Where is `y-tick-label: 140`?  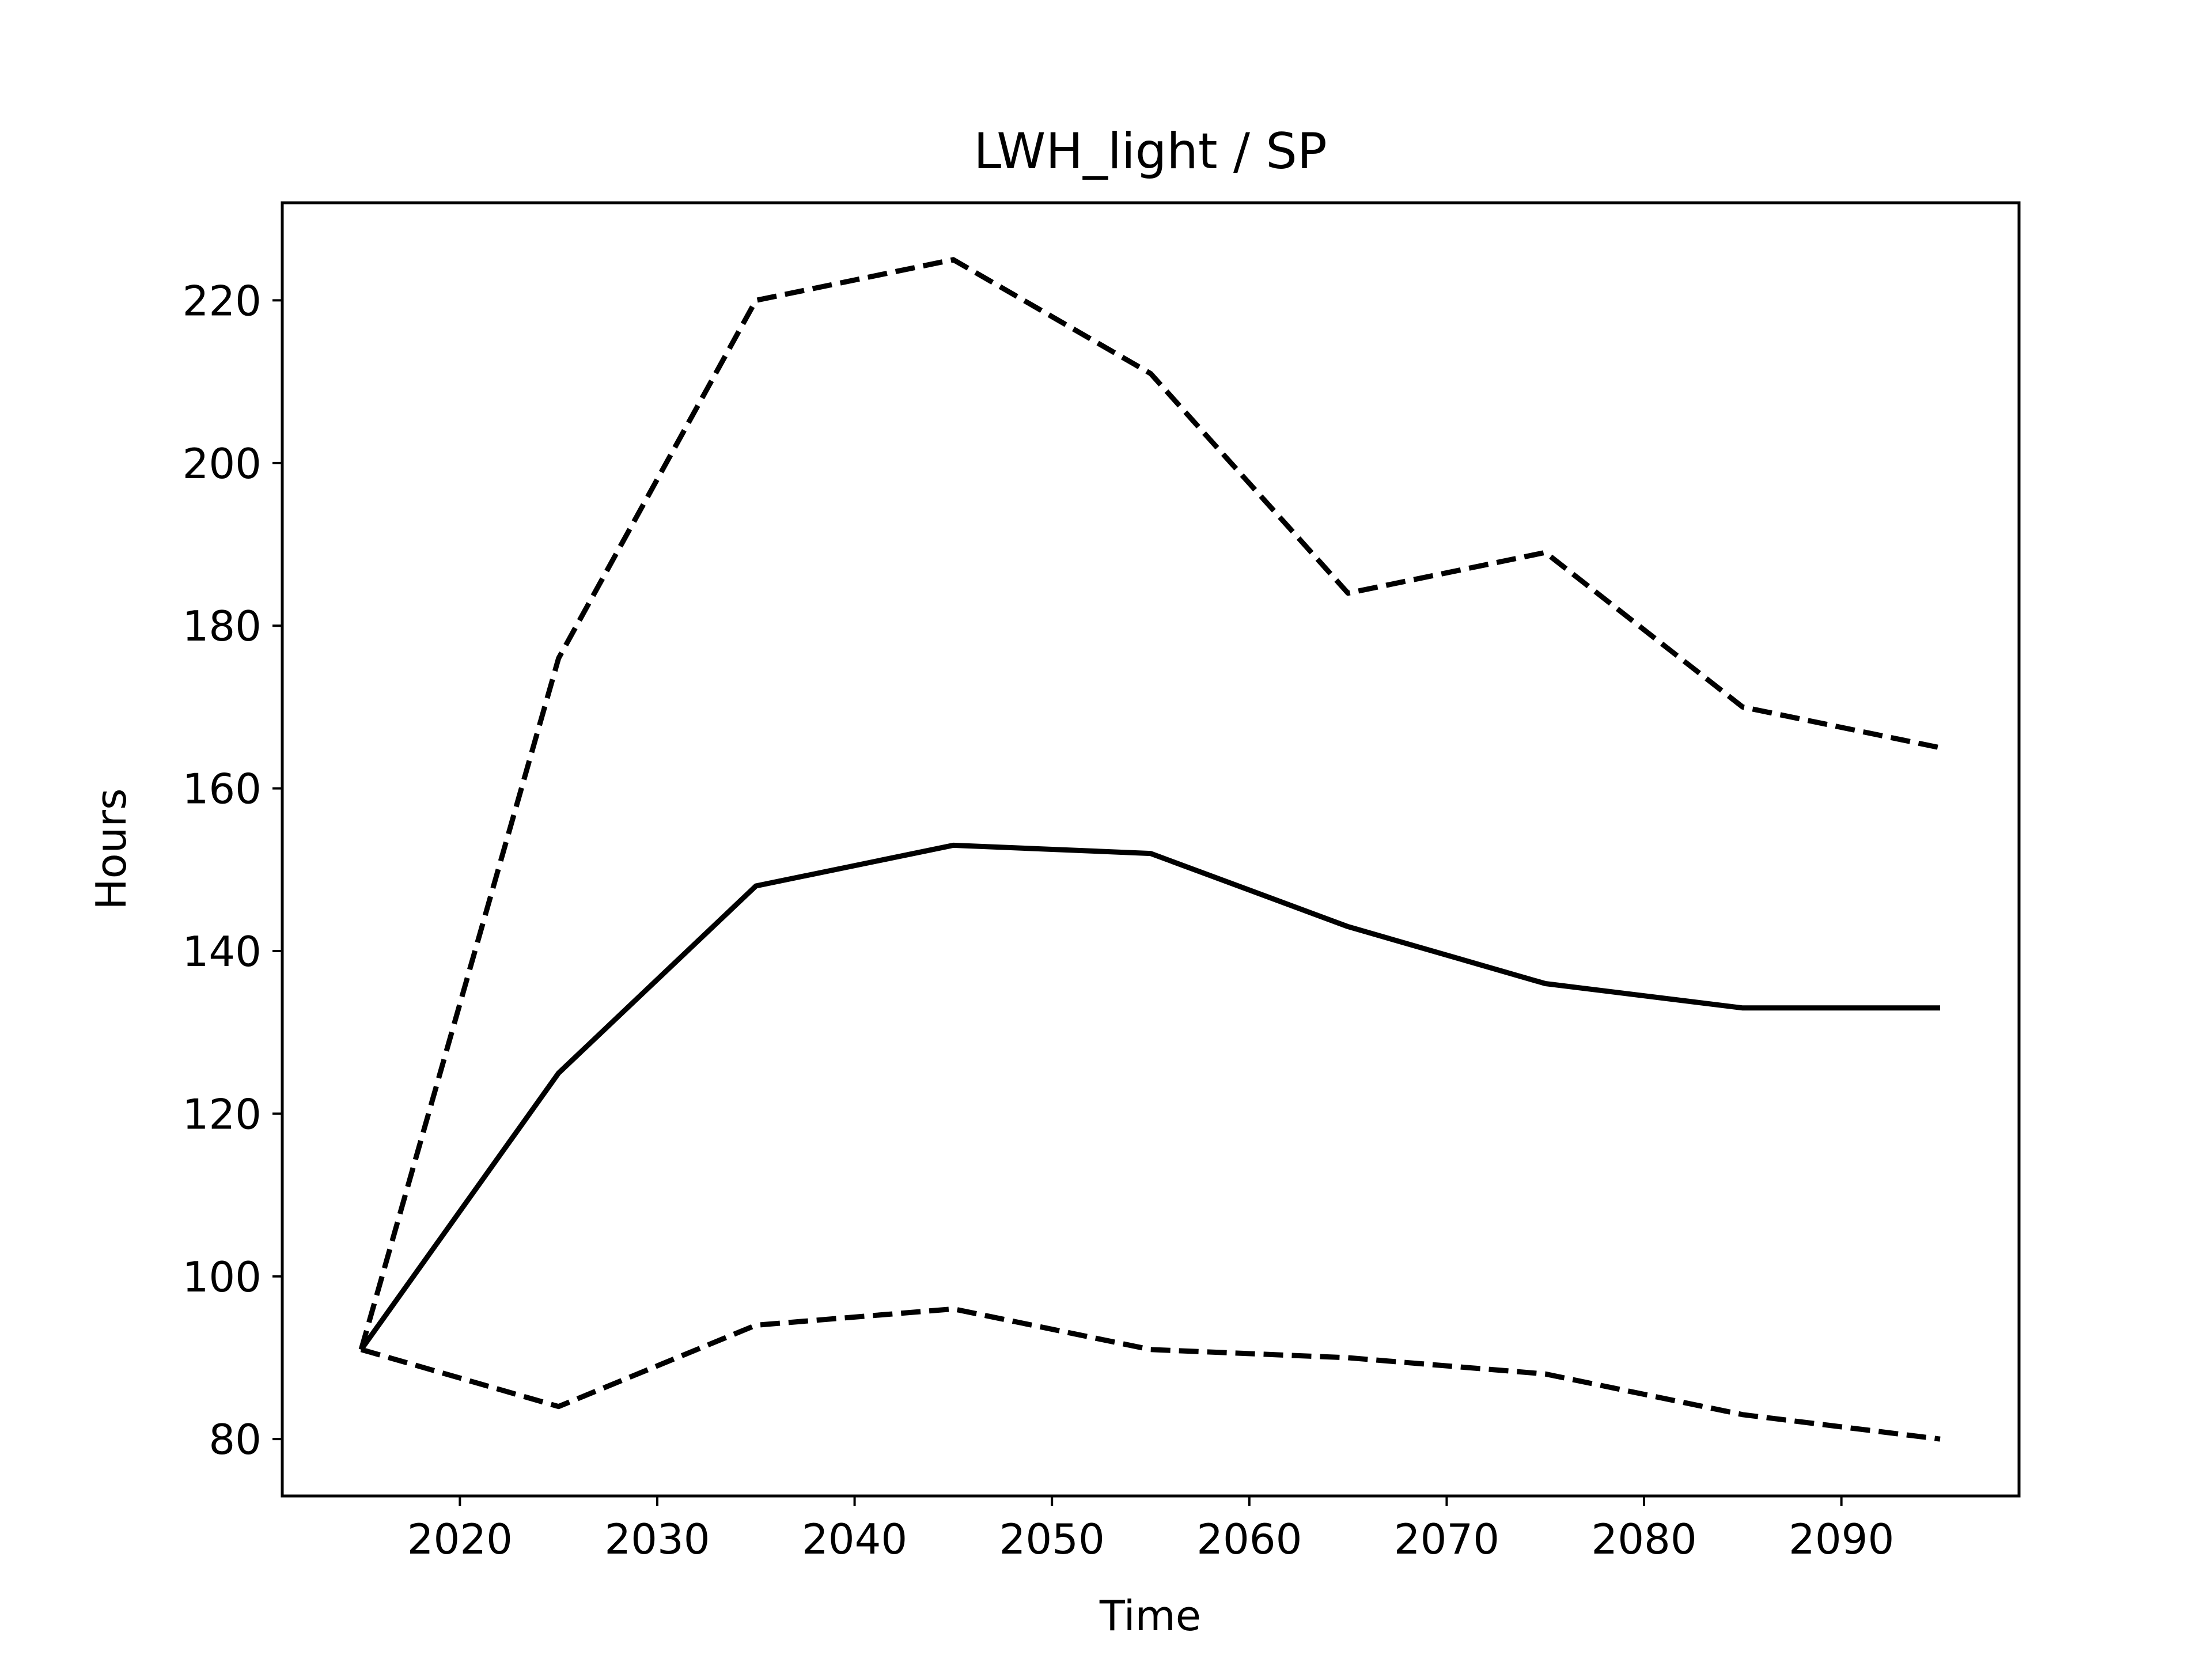 y-tick-label: 140 is located at coordinates (222, 951).